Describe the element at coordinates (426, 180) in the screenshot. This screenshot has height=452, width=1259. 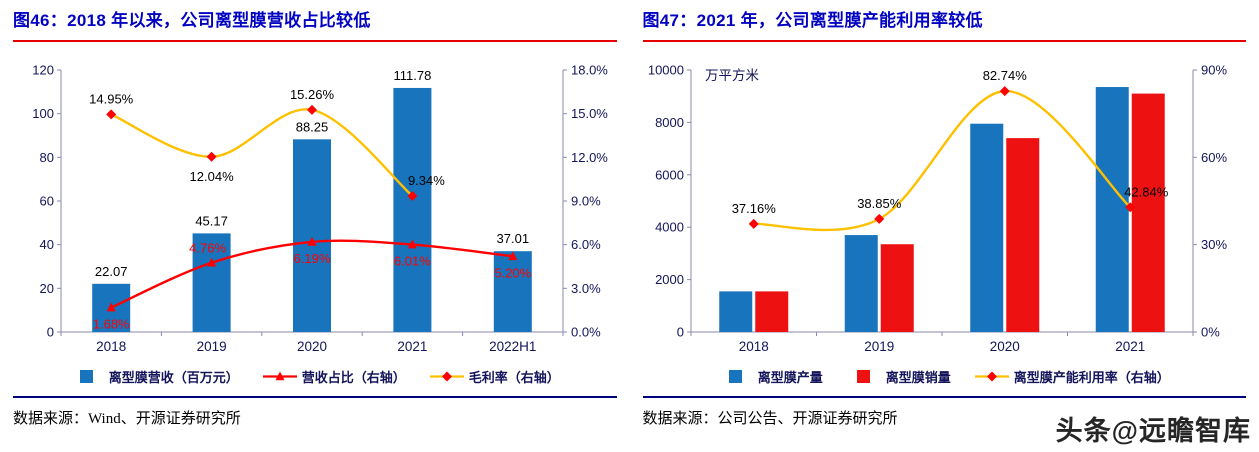
I see `svg-text: 9.34%` at that location.